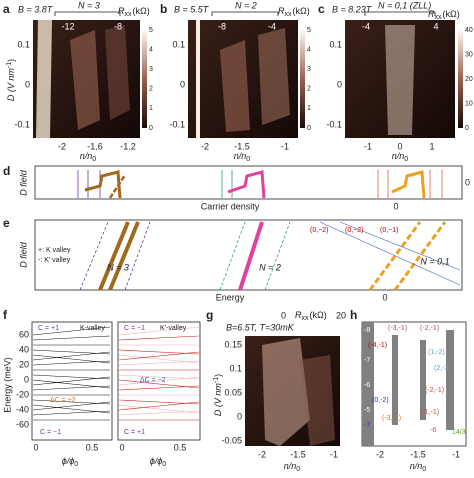 The width and height of the screenshot is (474, 478). Describe the element at coordinates (434, 390) in the screenshot. I see `state-label: (-2,-1)` at that location.